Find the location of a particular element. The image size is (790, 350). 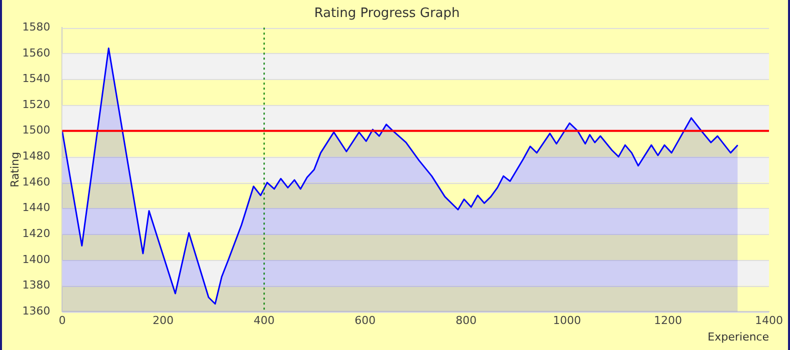

y-tick-label: 1360 is located at coordinates (36, 311).